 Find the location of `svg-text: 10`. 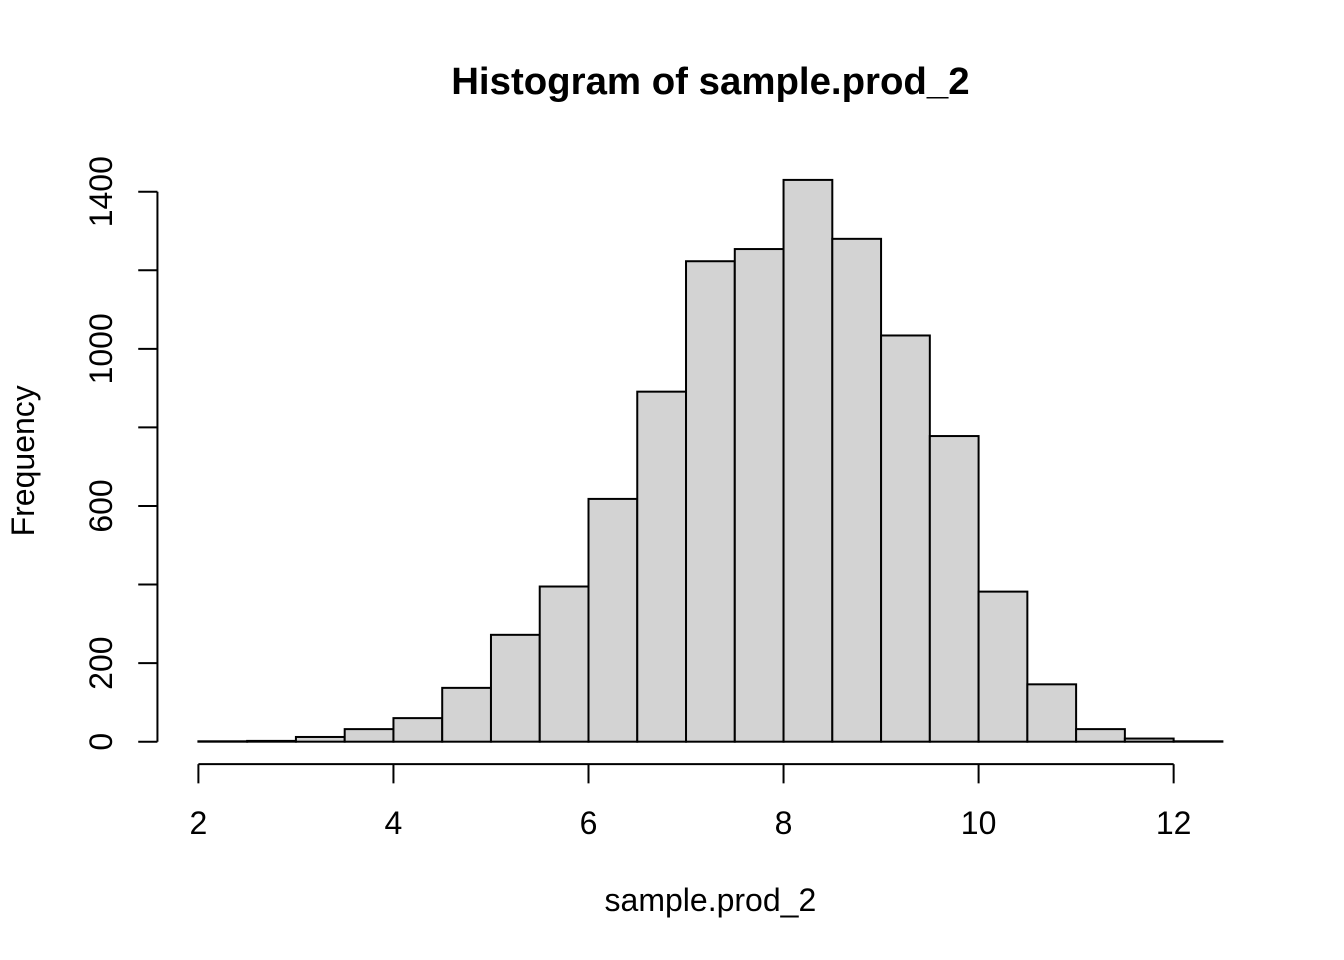

svg-text: 10 is located at coordinates (979, 823).